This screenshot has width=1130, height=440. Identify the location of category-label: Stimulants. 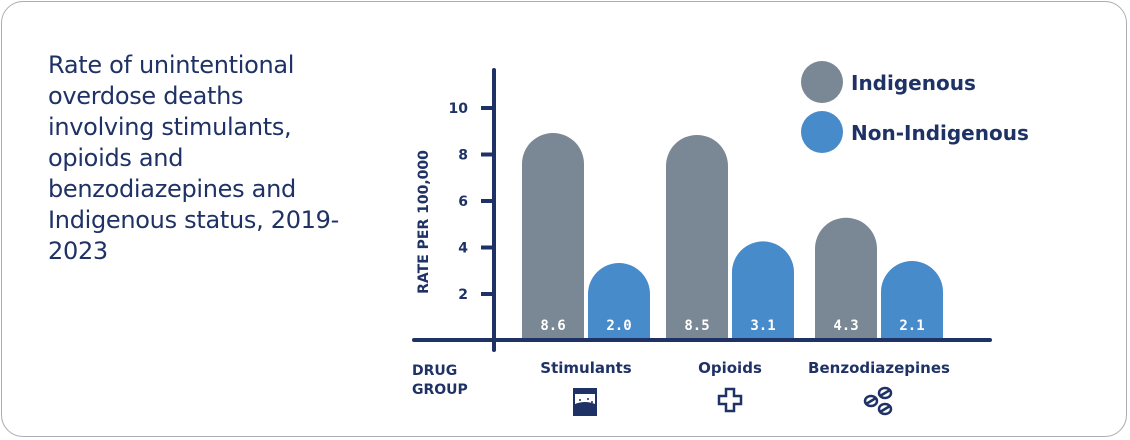
(586, 368).